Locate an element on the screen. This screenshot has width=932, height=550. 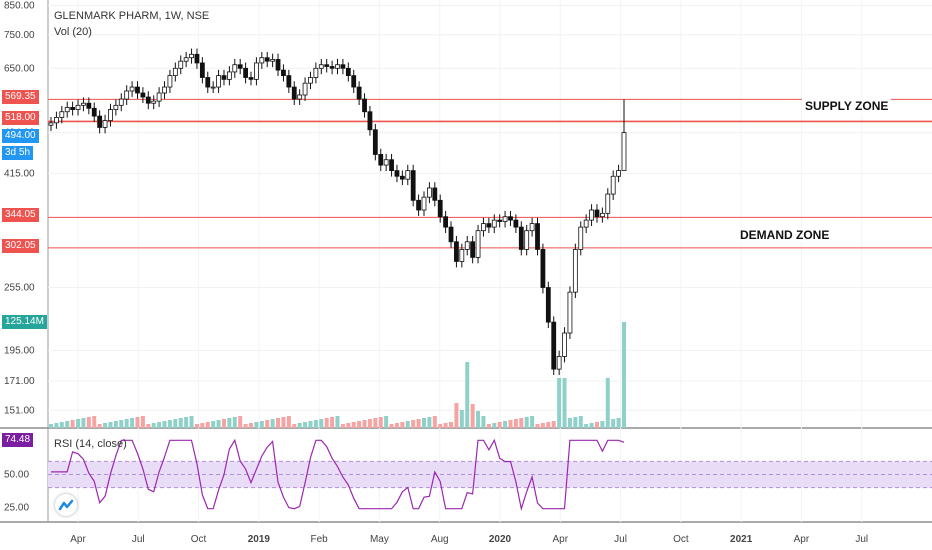
rsi-line is located at coordinates (338, 475).